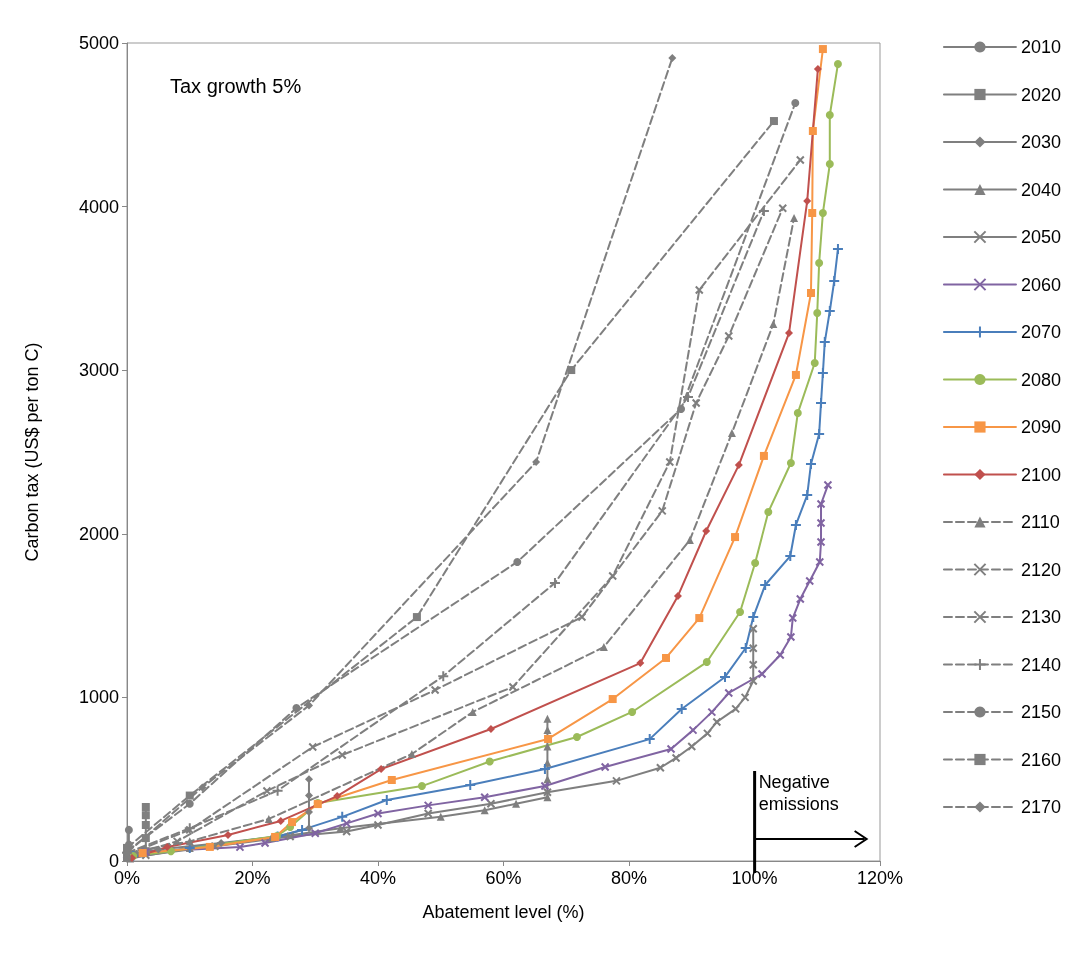 The height and width of the screenshot is (971, 1076). I want to click on y-tick-label: 5000, so click(98, 43).